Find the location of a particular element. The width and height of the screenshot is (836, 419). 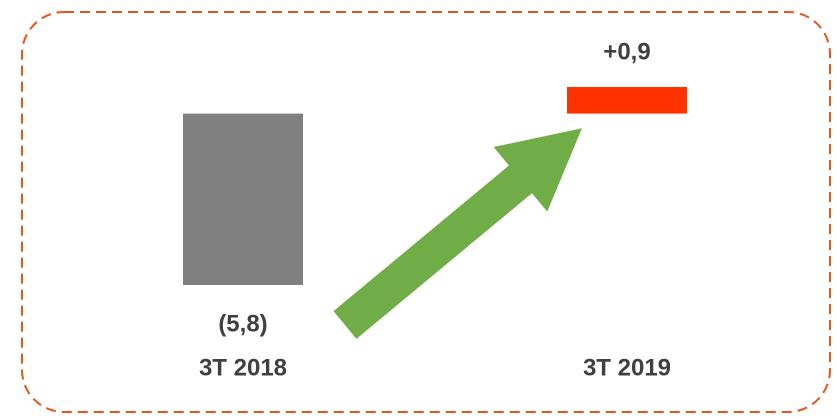

value-label: (5,8) is located at coordinates (242, 323).